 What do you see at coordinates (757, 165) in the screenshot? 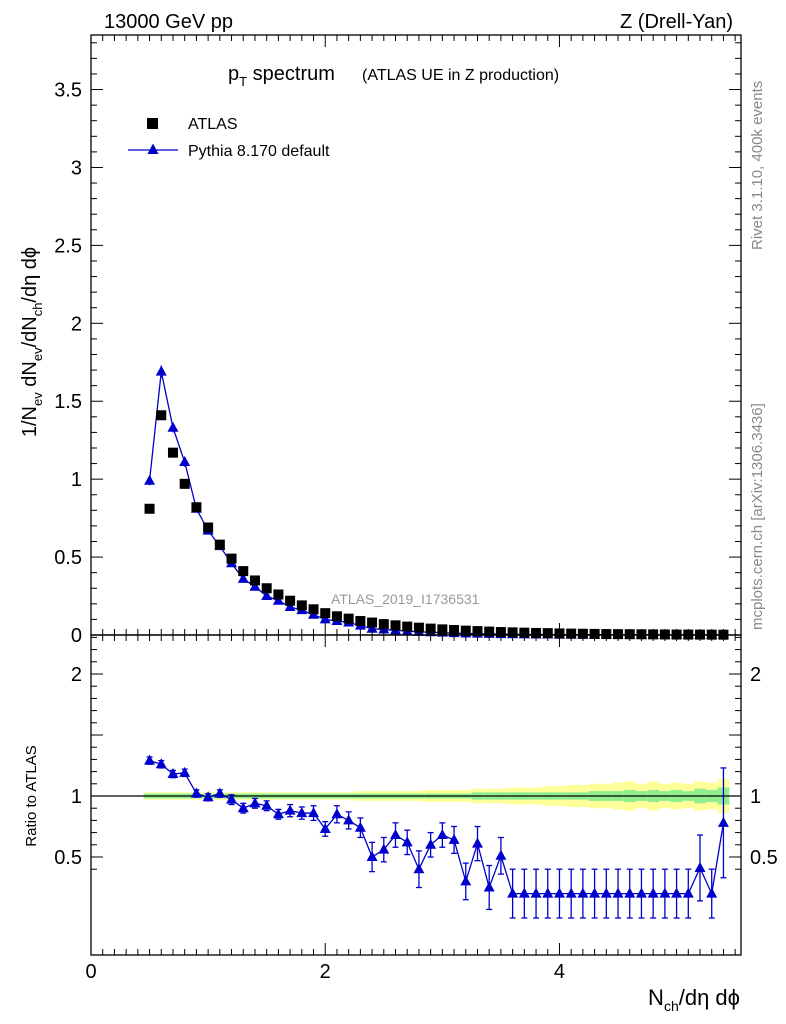
I see `rivet-label: Rivet 3.1.10, 400k events` at bounding box center [757, 165].